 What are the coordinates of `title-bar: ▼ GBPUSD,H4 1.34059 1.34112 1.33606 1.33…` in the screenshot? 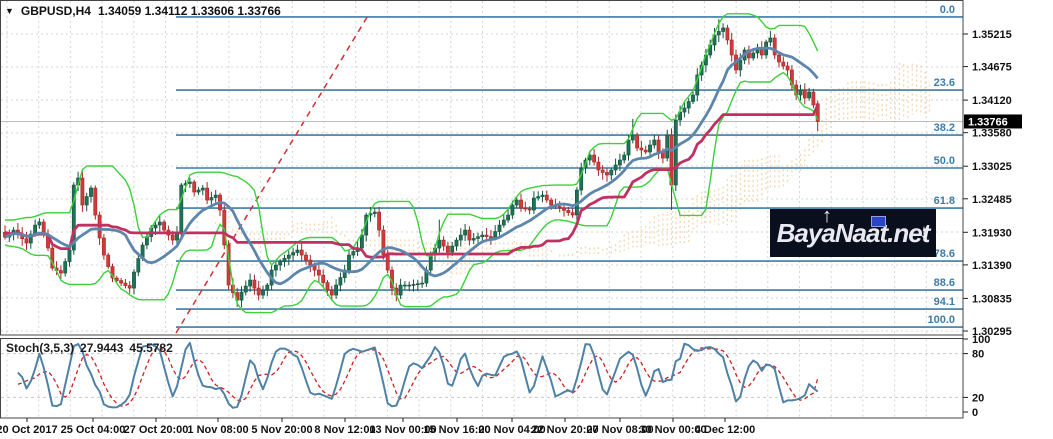 It's located at (143, 11).